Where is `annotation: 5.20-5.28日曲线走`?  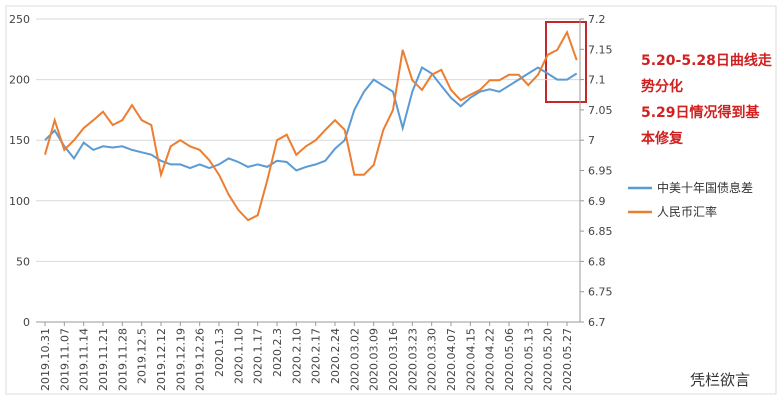 annotation: 5.20-5.28日曲线走 is located at coordinates (707, 60).